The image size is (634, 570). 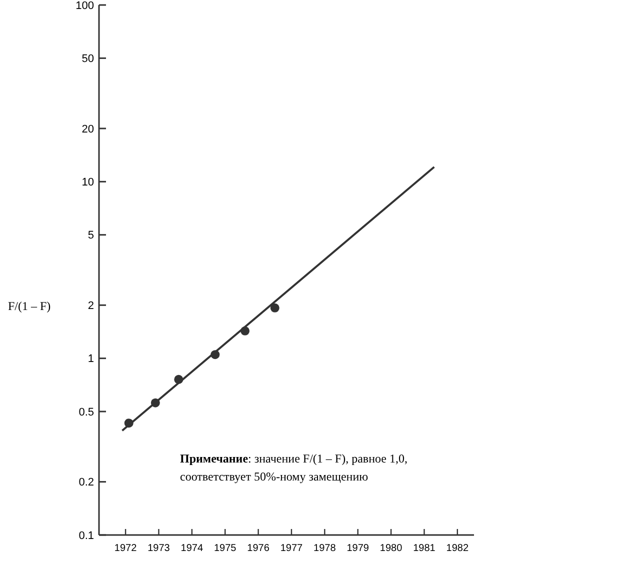 I want to click on x-tick-label: 1978, so click(x=325, y=548).